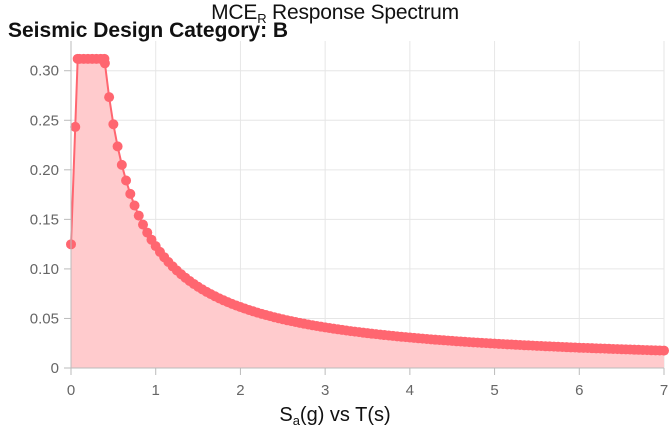  Describe the element at coordinates (234, 12) in the screenshot. I see `chart-title-main: MCE` at that location.